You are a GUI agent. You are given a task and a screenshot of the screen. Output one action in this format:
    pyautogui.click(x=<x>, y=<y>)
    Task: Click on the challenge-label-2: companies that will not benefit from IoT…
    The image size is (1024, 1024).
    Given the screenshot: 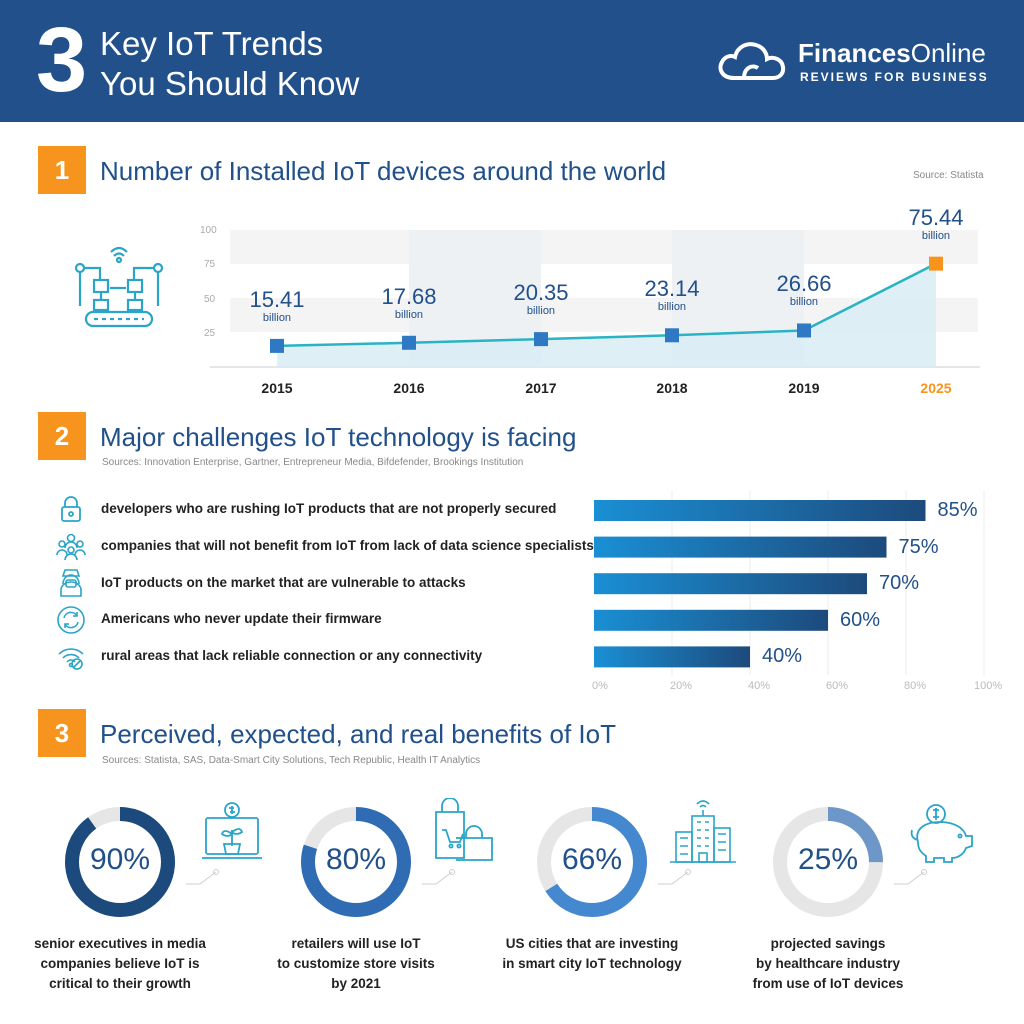 What is the action you would take?
    pyautogui.click(x=347, y=545)
    